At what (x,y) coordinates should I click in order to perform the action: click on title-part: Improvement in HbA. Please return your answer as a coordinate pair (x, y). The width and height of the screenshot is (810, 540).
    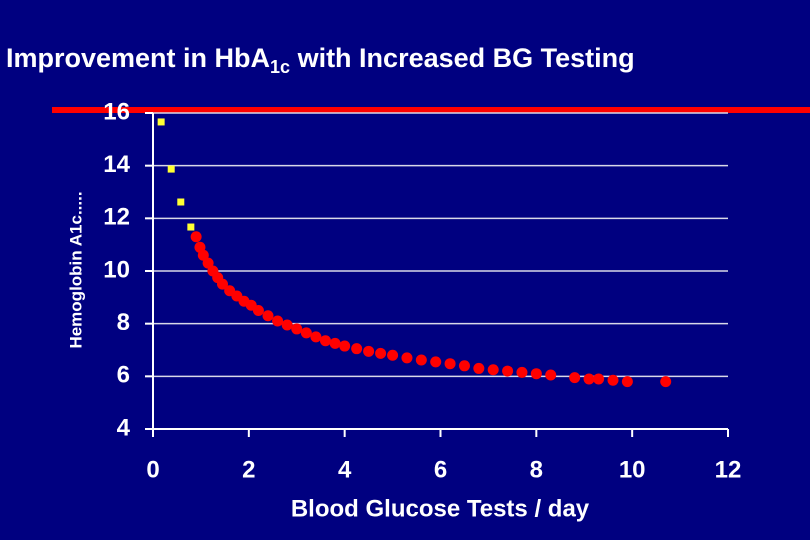
    Looking at the image, I should click on (138, 58).